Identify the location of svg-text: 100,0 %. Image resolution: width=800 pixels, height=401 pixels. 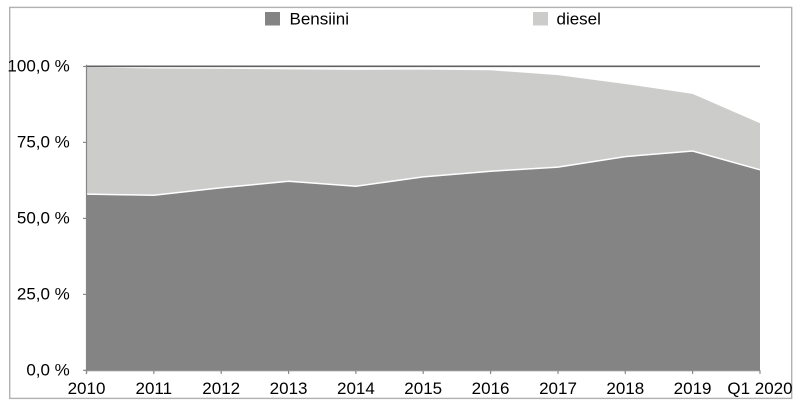
(38, 66).